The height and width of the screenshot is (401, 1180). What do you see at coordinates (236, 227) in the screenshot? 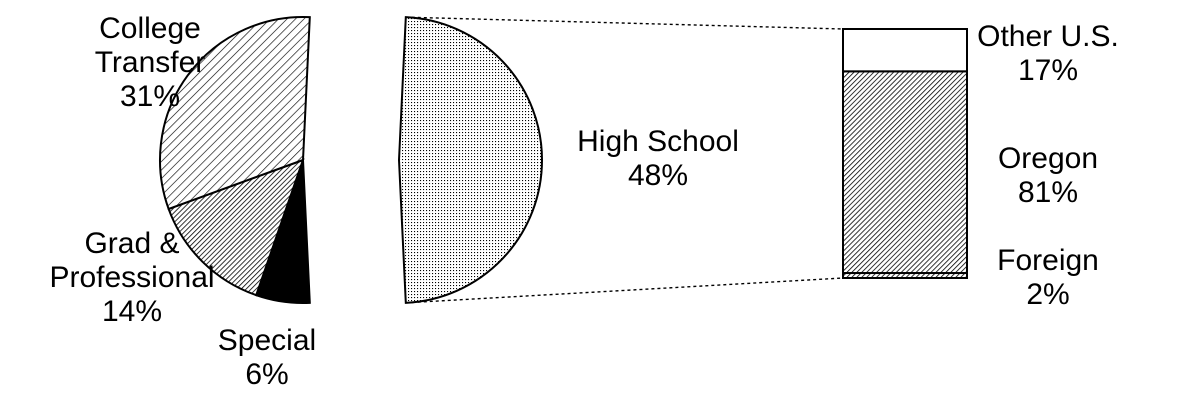
I see `pie-slice-grad-professional` at bounding box center [236, 227].